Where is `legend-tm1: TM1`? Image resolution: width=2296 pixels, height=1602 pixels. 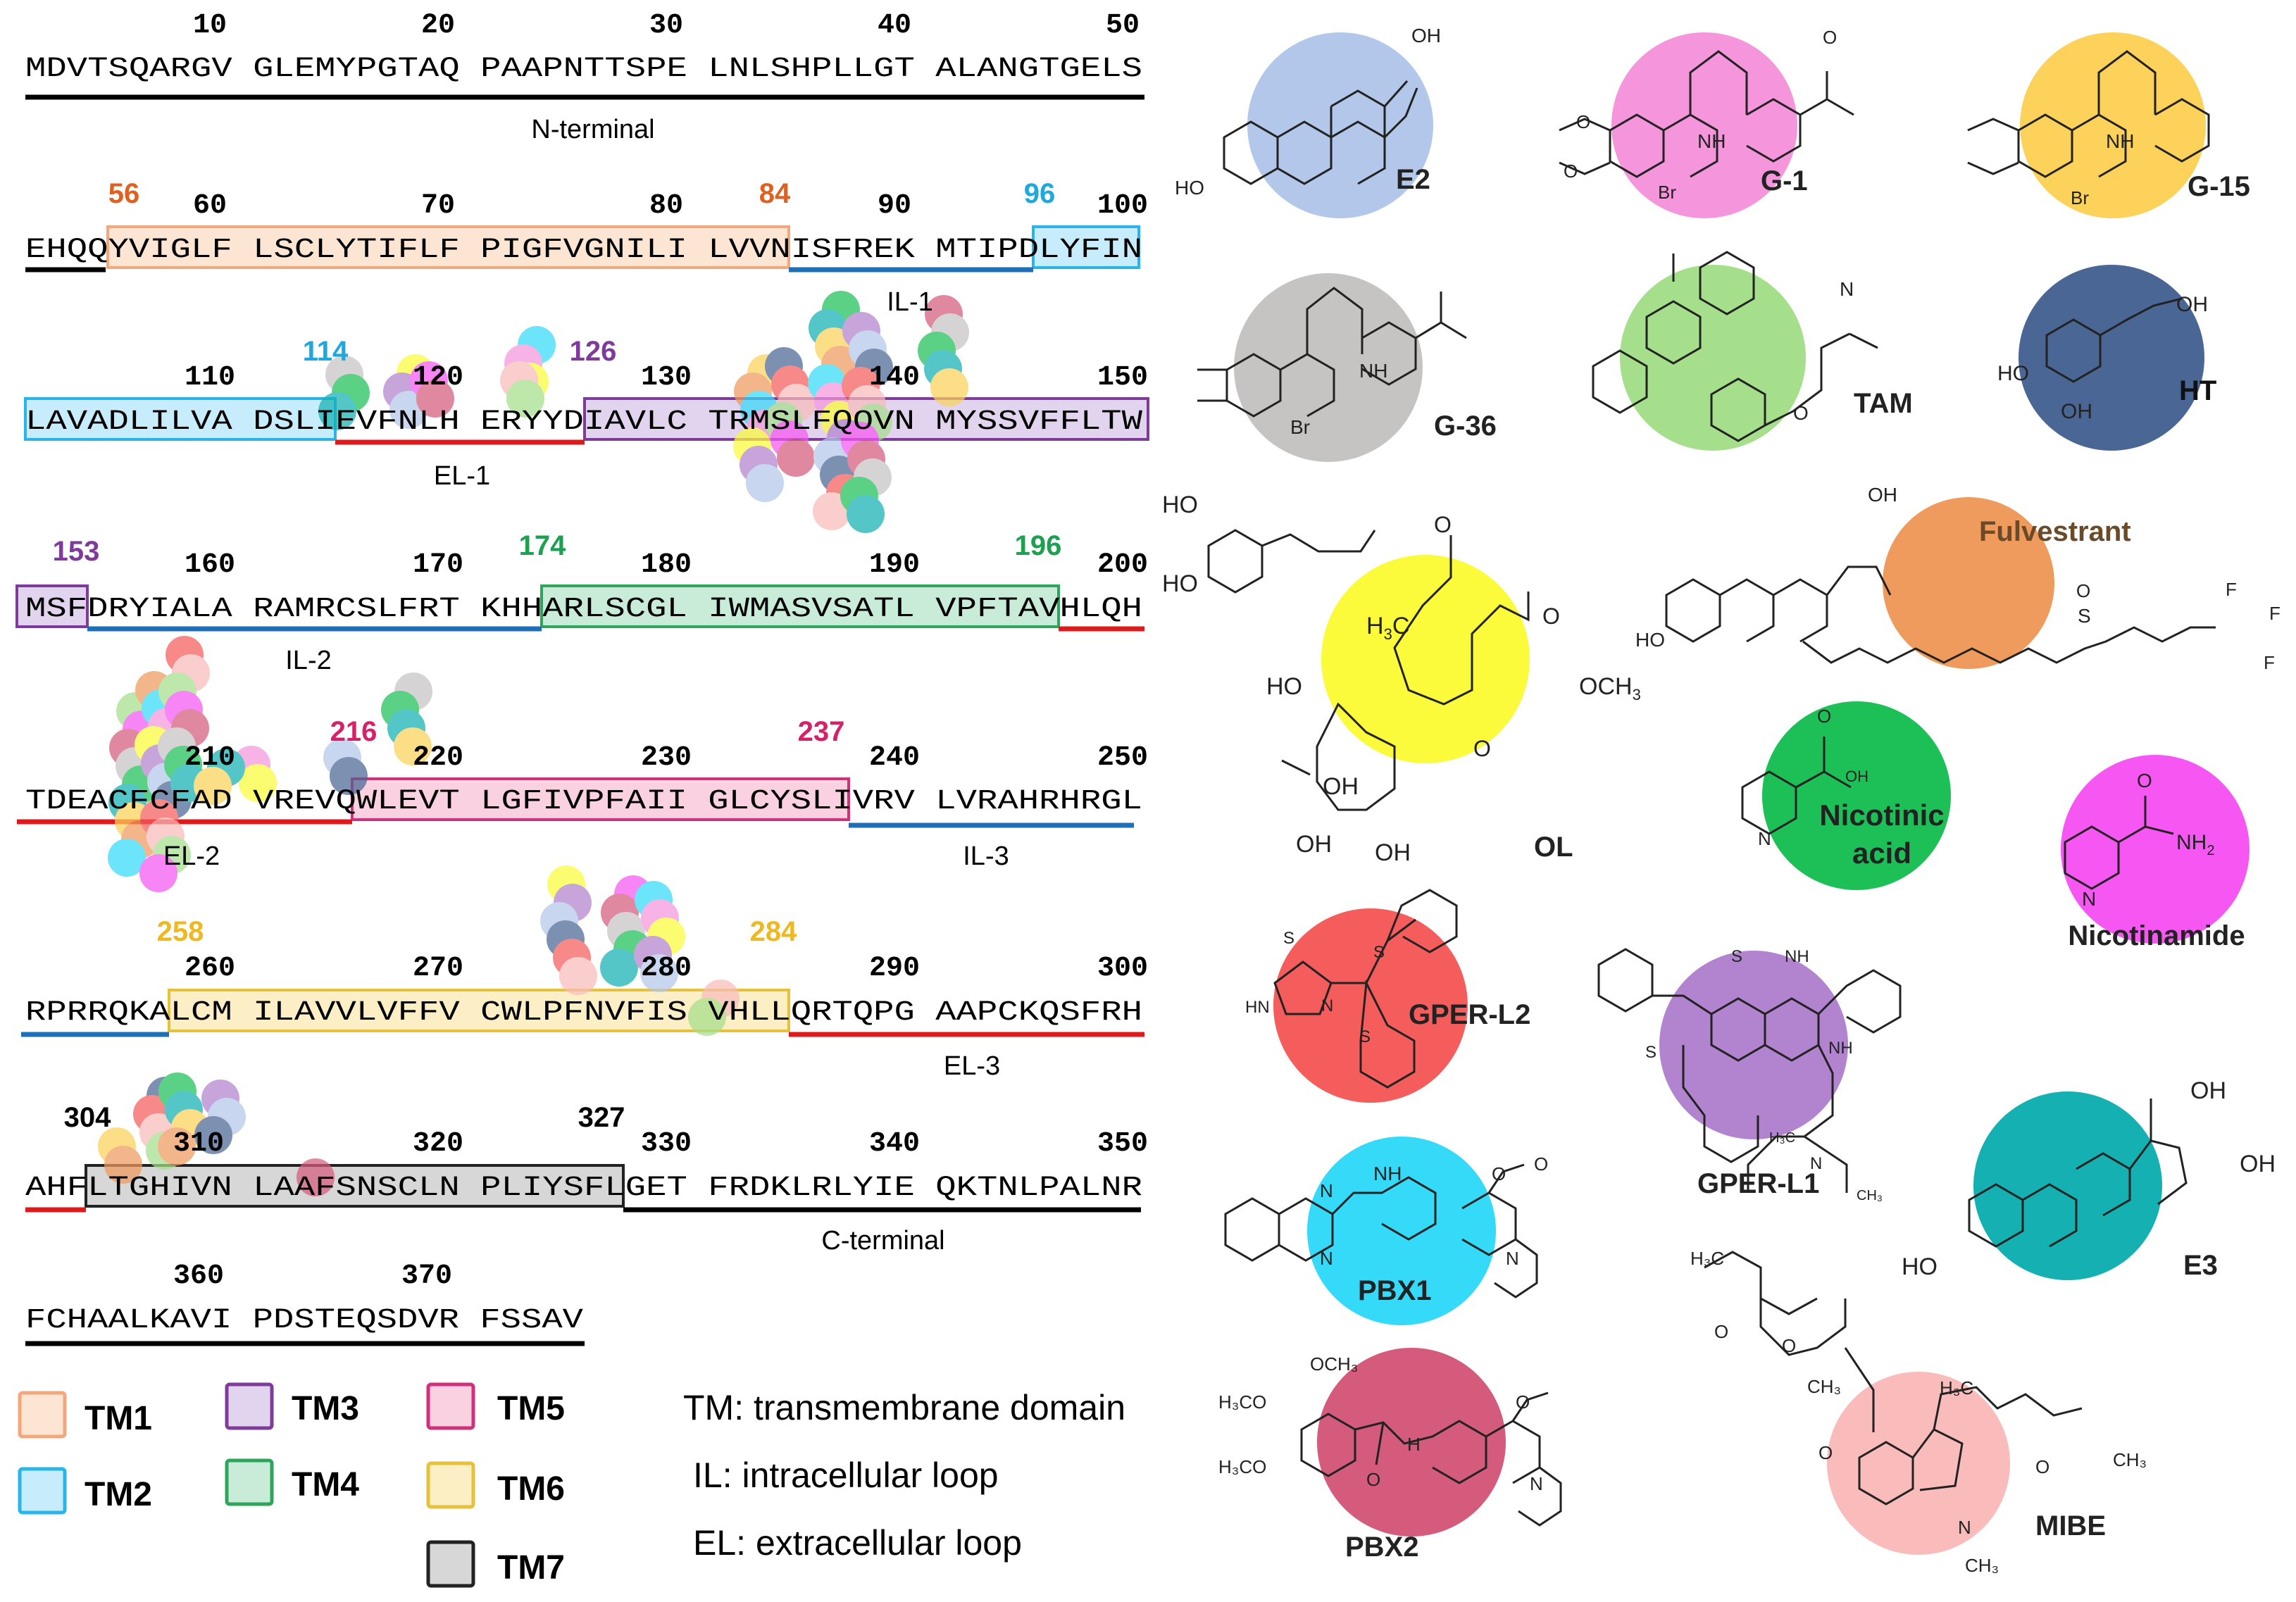
legend-tm1: TM1 is located at coordinates (119, 1418).